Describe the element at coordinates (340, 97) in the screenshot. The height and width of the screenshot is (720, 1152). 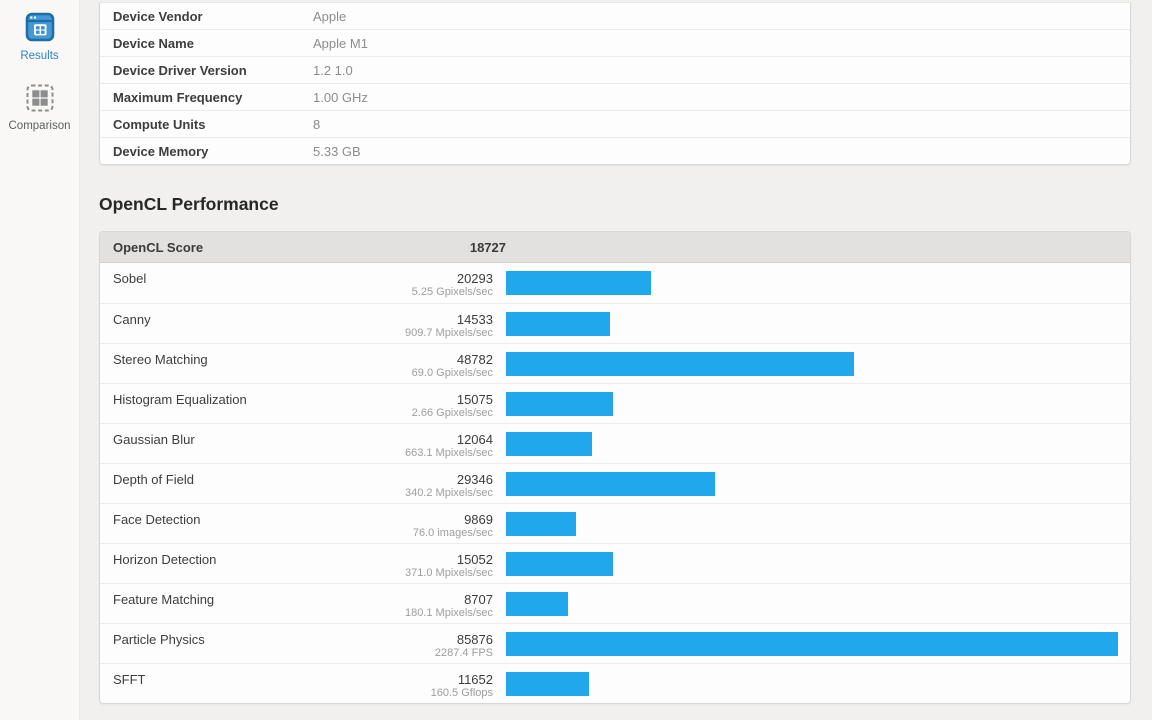
I see `device-info-value: 1.00 GHz` at that location.